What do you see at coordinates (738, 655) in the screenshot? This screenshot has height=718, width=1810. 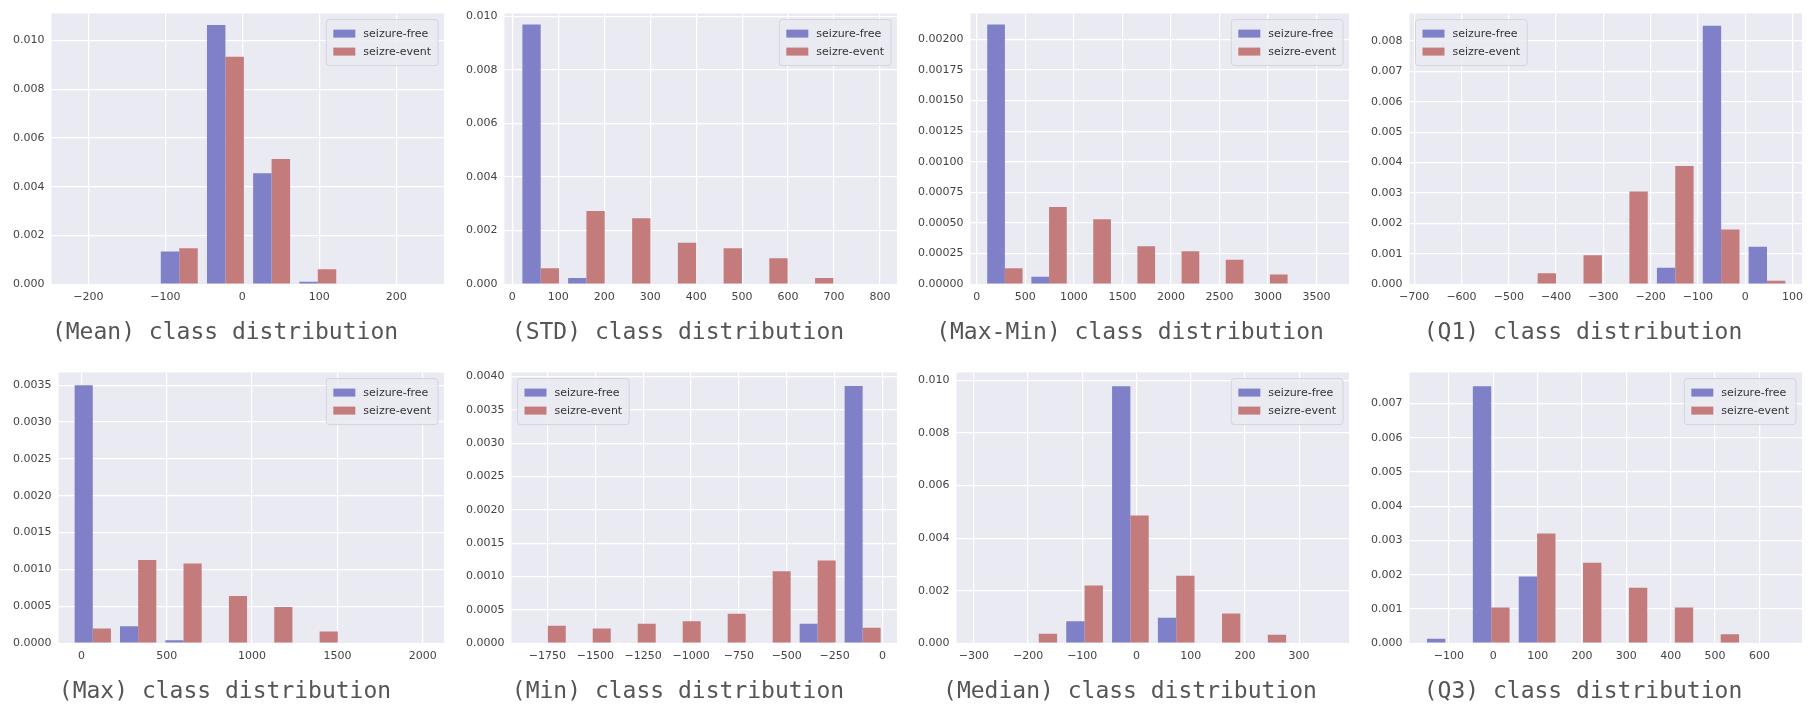 I see `x-tick-label: −750` at bounding box center [738, 655].